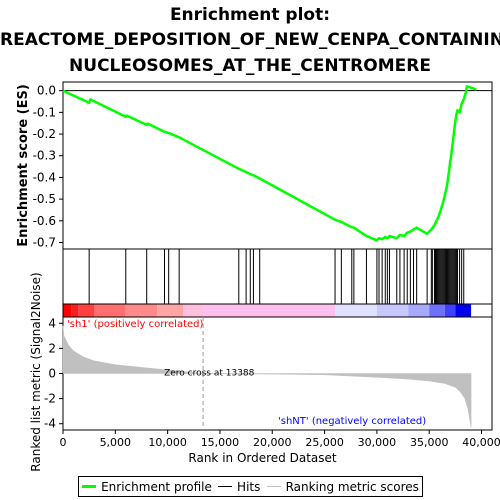 Image resolution: width=500 pixels, height=500 pixels. I want to click on es-ylabel: Enrichment score (ES), so click(23, 165).